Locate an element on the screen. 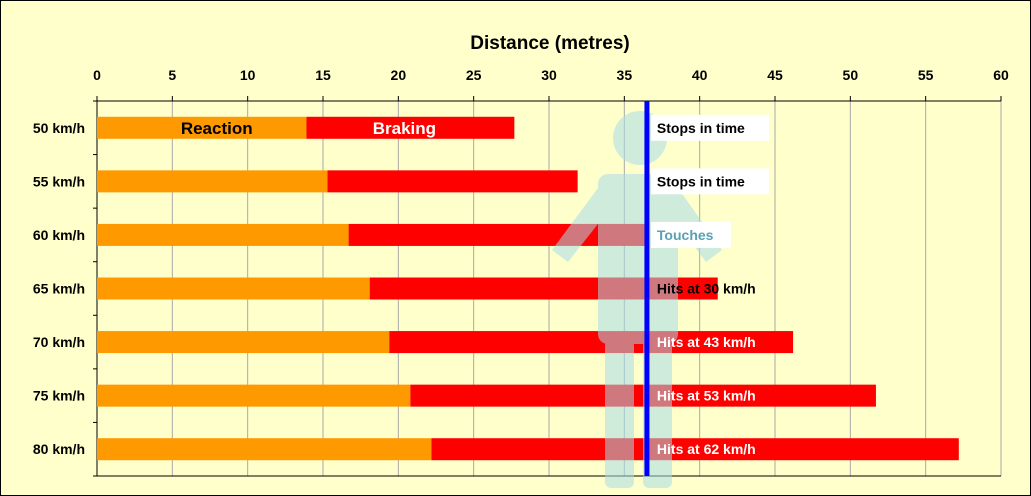  tick-label-x: 5 is located at coordinates (172, 75).